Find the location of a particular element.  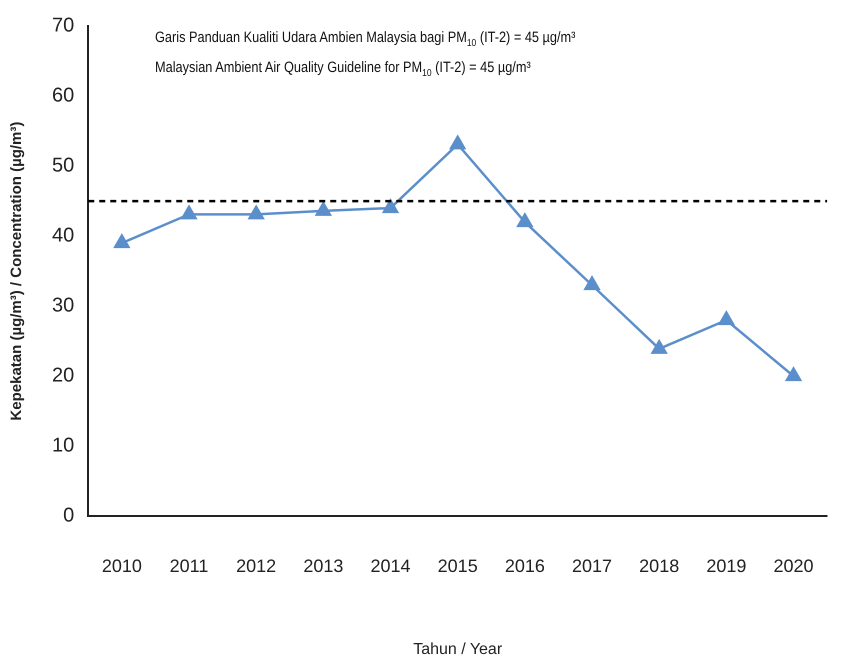

y-tick-label: 20 is located at coordinates (63, 375).